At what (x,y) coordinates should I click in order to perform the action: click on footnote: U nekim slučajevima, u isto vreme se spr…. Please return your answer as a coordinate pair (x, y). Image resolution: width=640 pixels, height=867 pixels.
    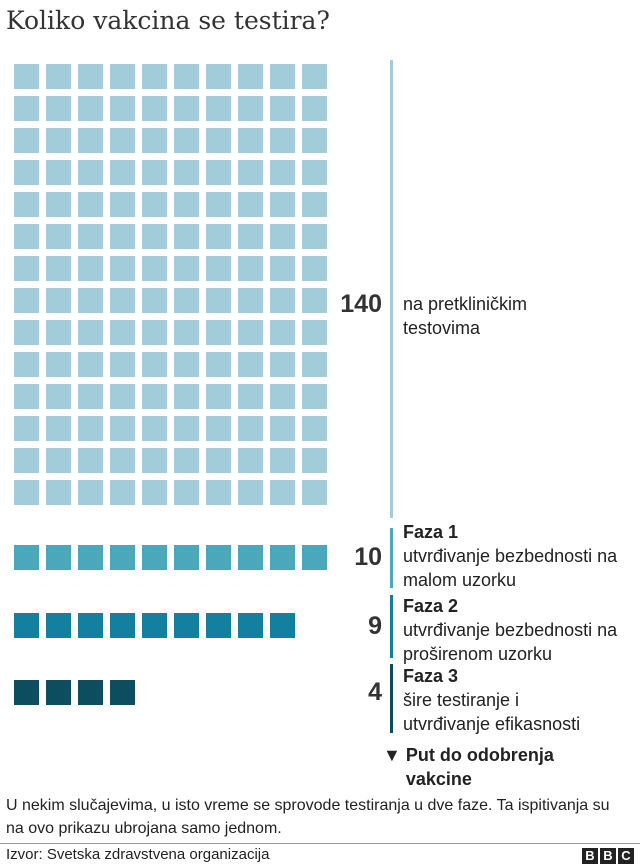
    Looking at the image, I should click on (308, 817).